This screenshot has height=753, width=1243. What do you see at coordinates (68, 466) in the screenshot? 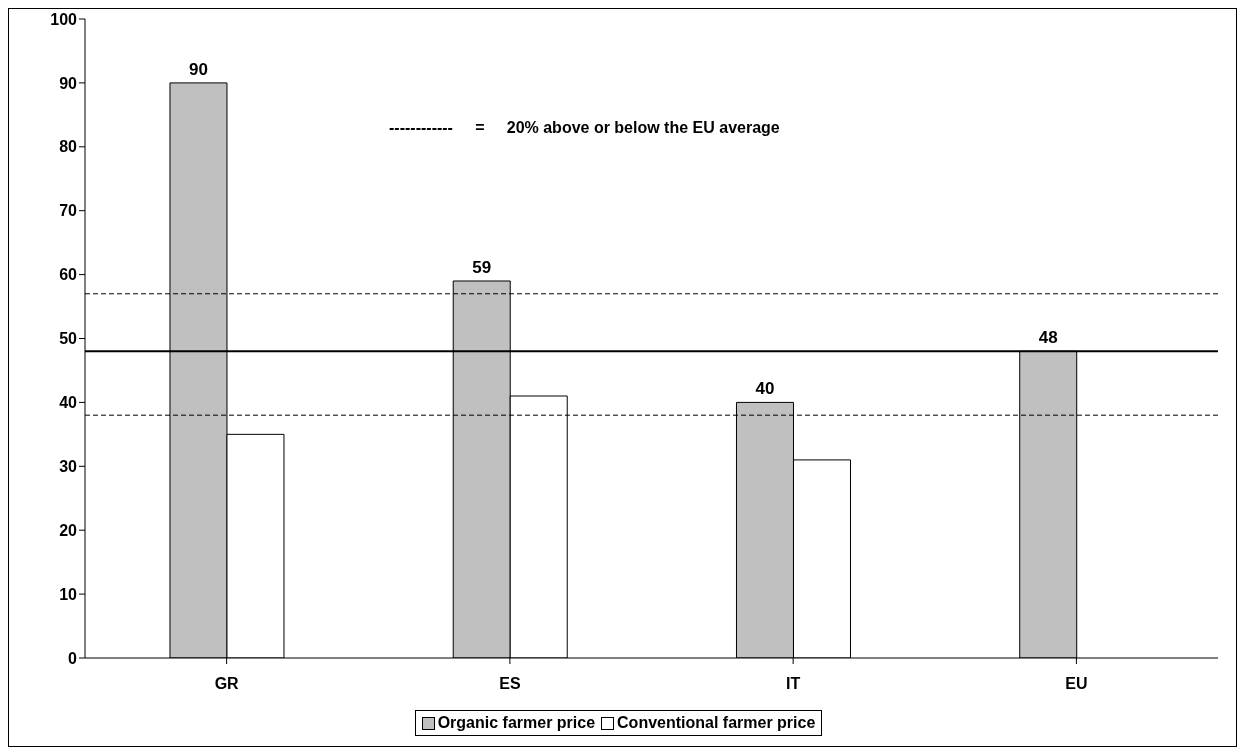
I see `y-tick-label: 30` at bounding box center [68, 466].